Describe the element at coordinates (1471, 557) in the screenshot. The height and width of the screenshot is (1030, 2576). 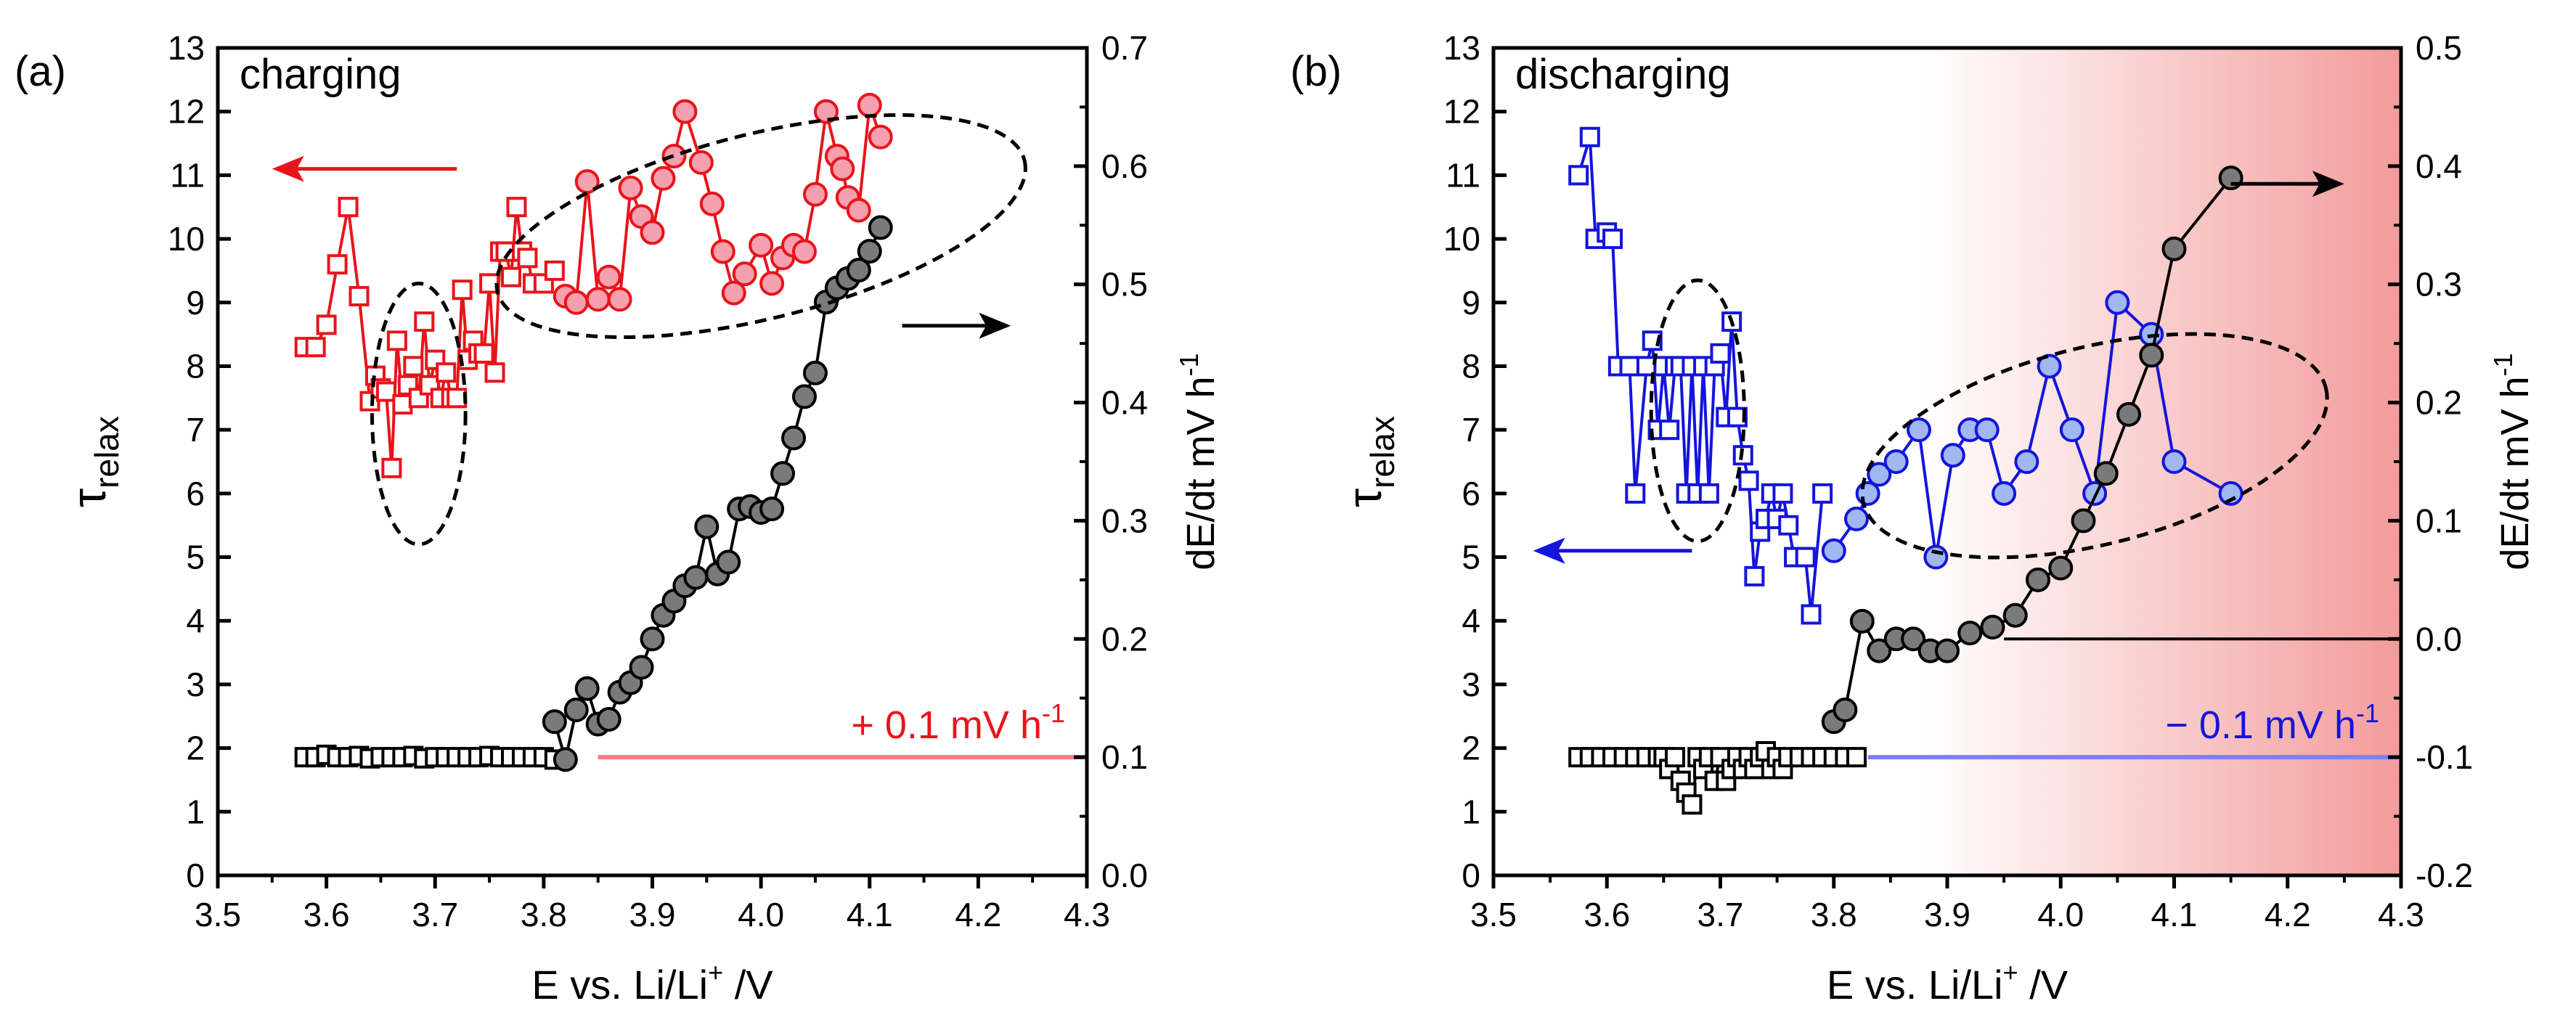
I see `y-left-tick-label: 5` at that location.